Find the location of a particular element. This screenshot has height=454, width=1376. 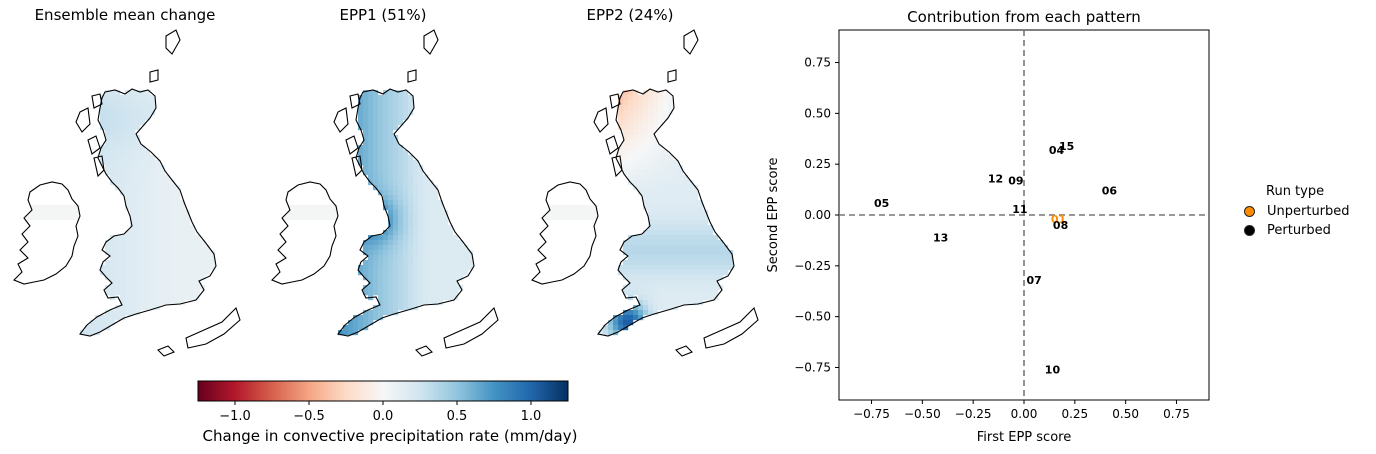

colorbar: −1.0 −0.5 0.0 0.5 1.0 is located at coordinates (383, 402).